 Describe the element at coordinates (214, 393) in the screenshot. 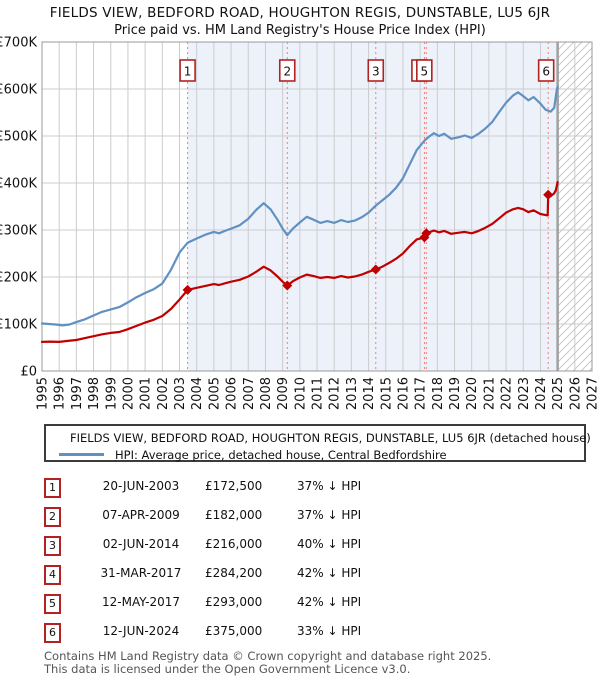

I see `svg-text: 2005` at that location.